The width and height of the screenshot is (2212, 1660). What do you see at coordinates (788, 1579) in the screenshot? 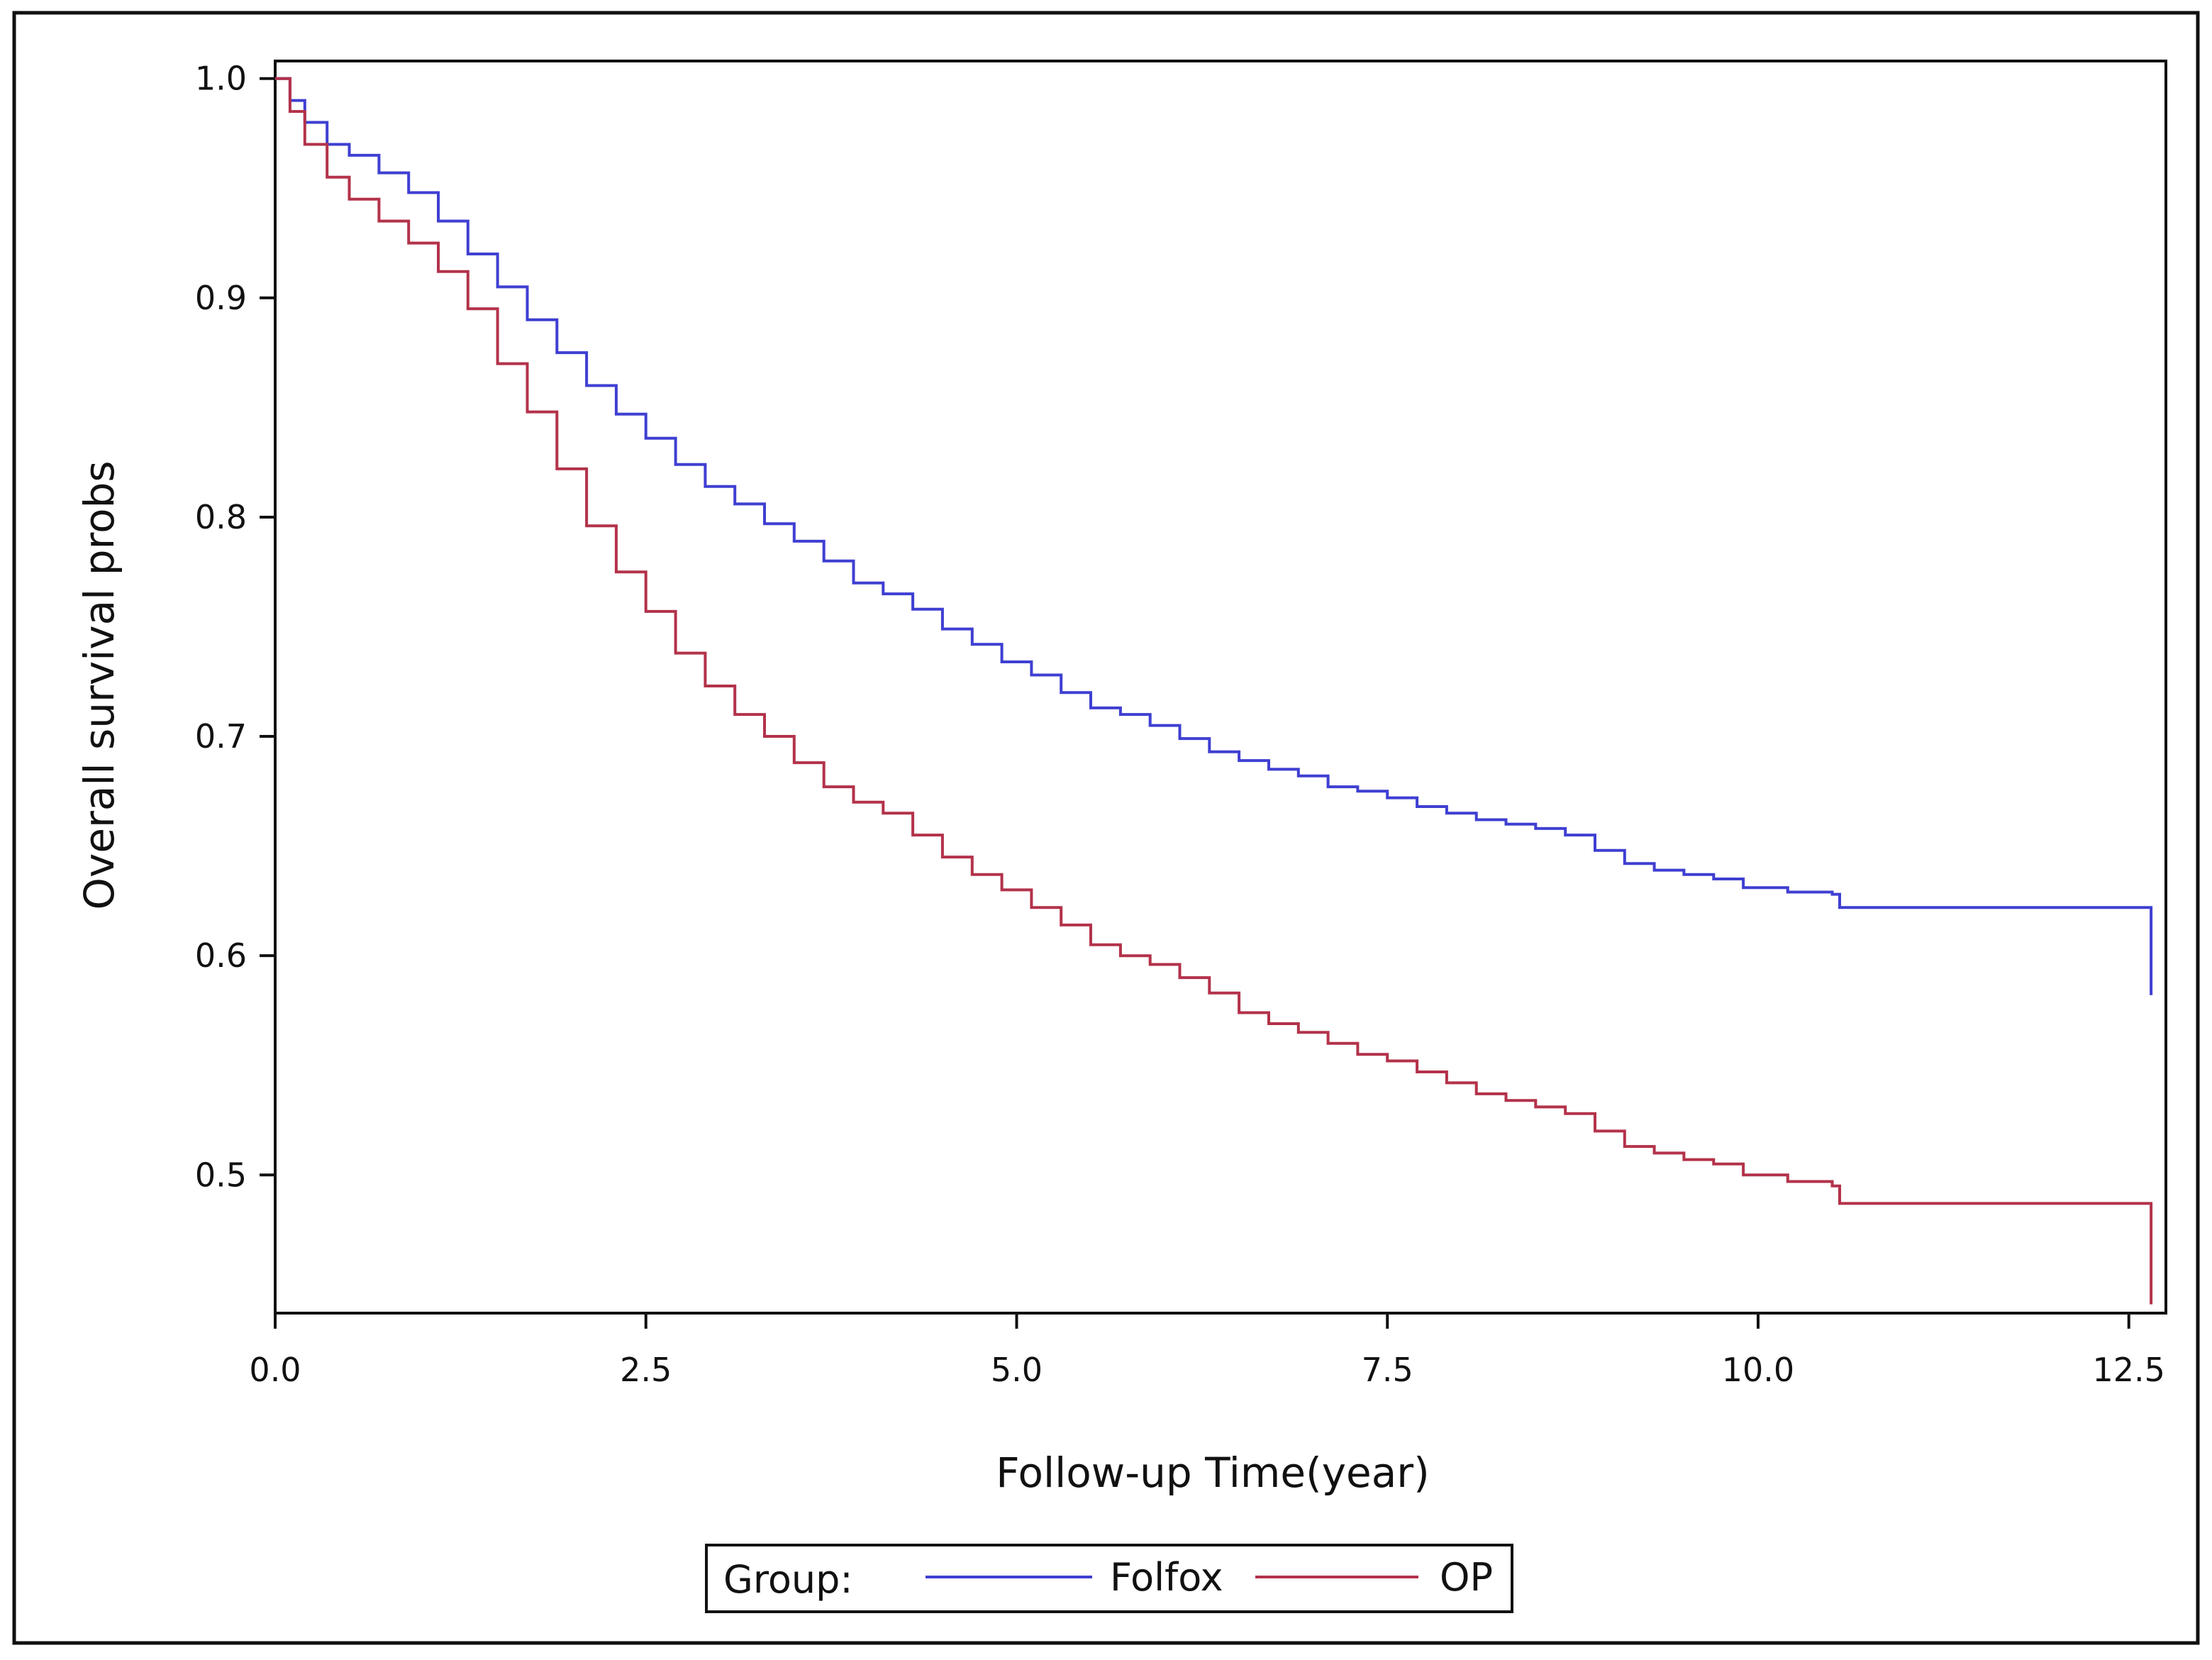
I see `legend-title: Group:` at bounding box center [788, 1579].